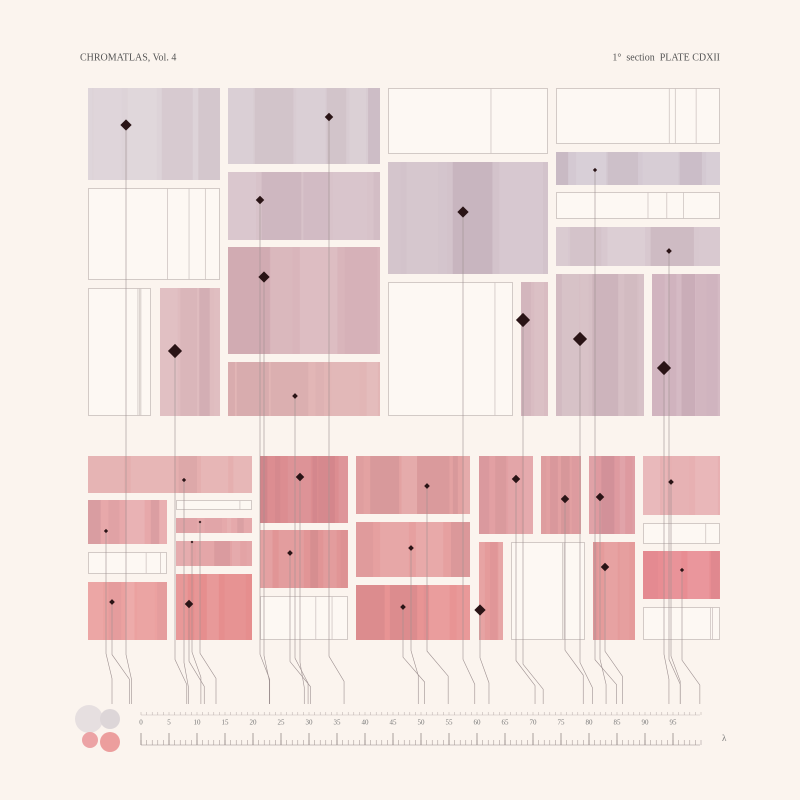  Describe the element at coordinates (141, 723) in the screenshot. I see `tick-label: 0` at that location.